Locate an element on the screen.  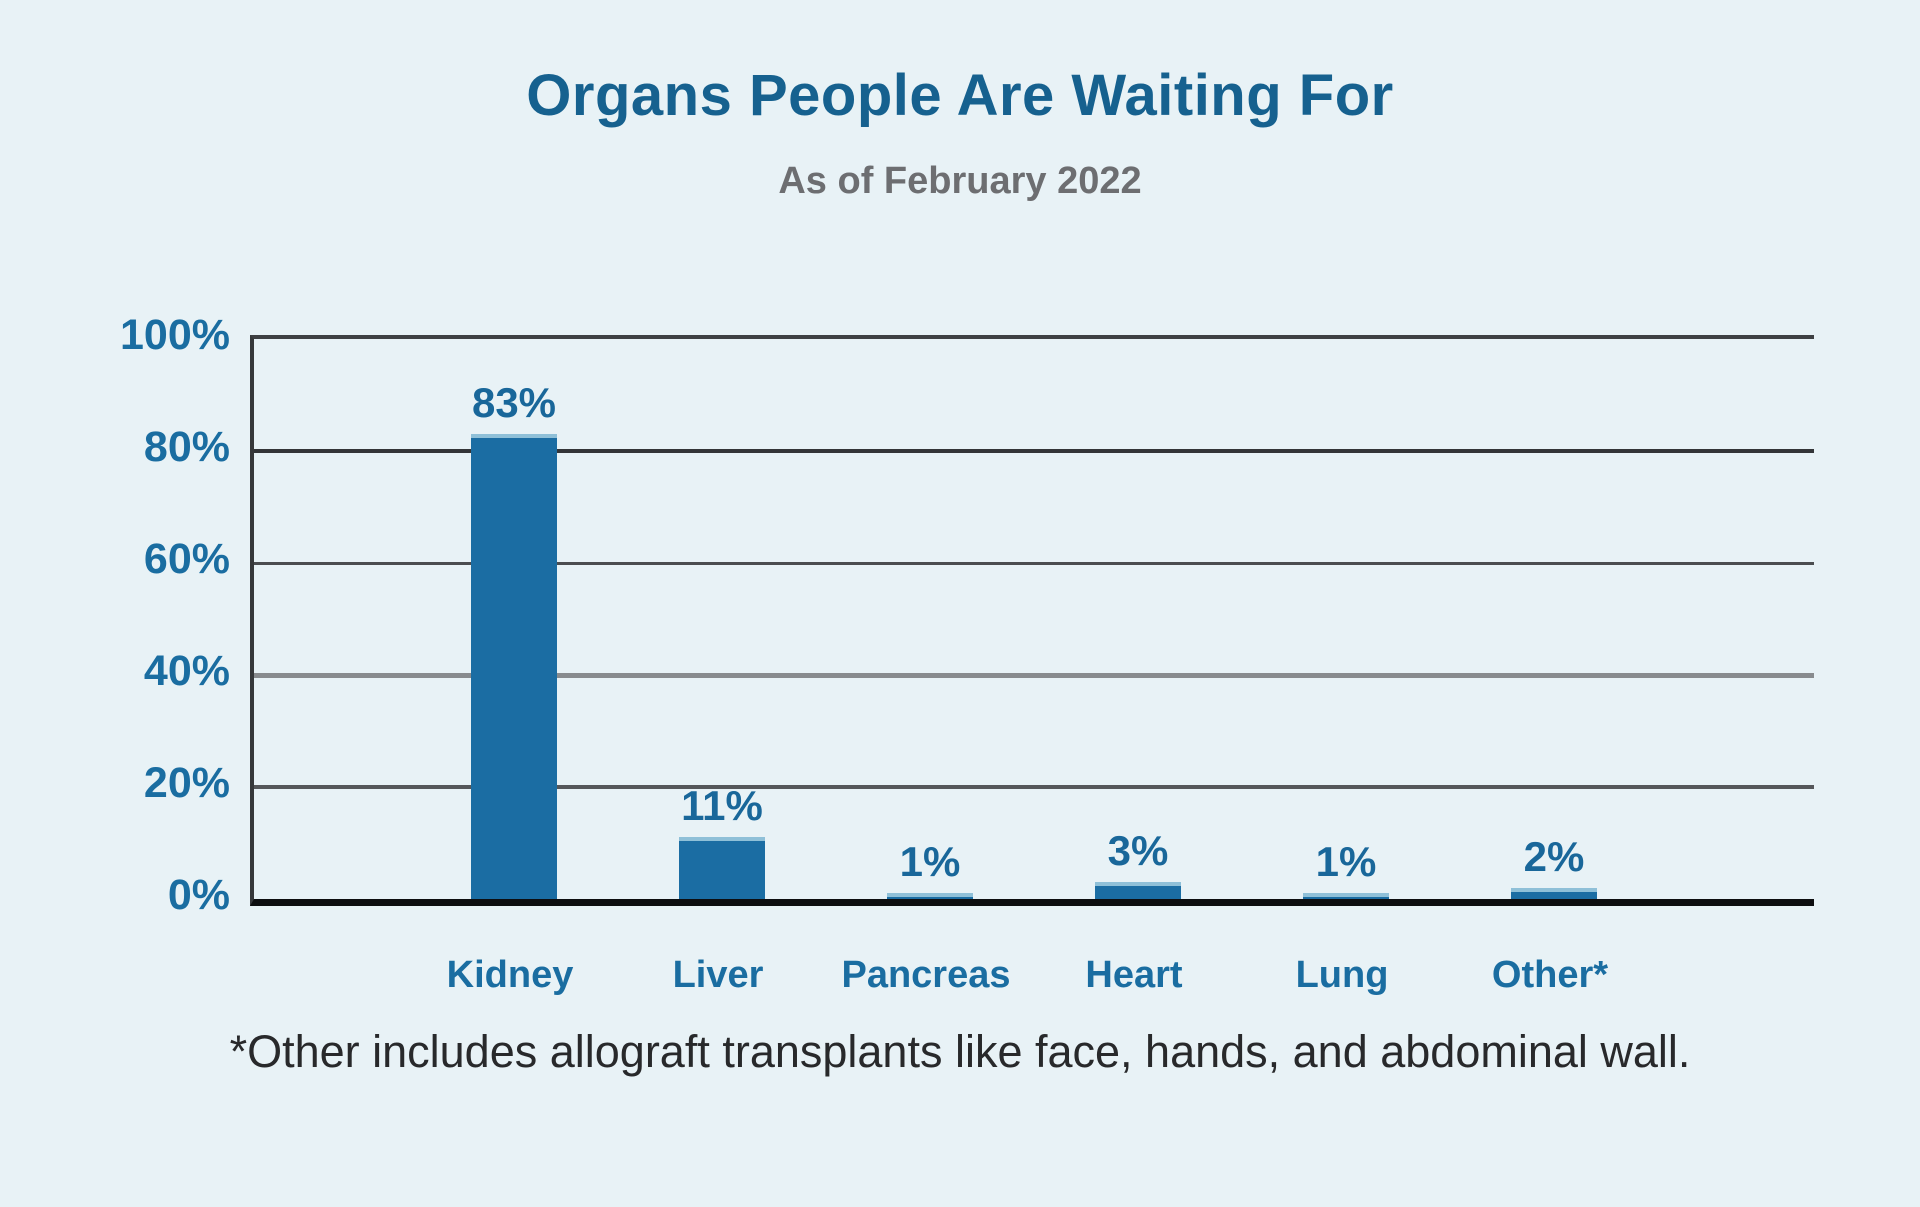
x-category-label-pancreas: Pancreas is located at coordinates (926, 975).